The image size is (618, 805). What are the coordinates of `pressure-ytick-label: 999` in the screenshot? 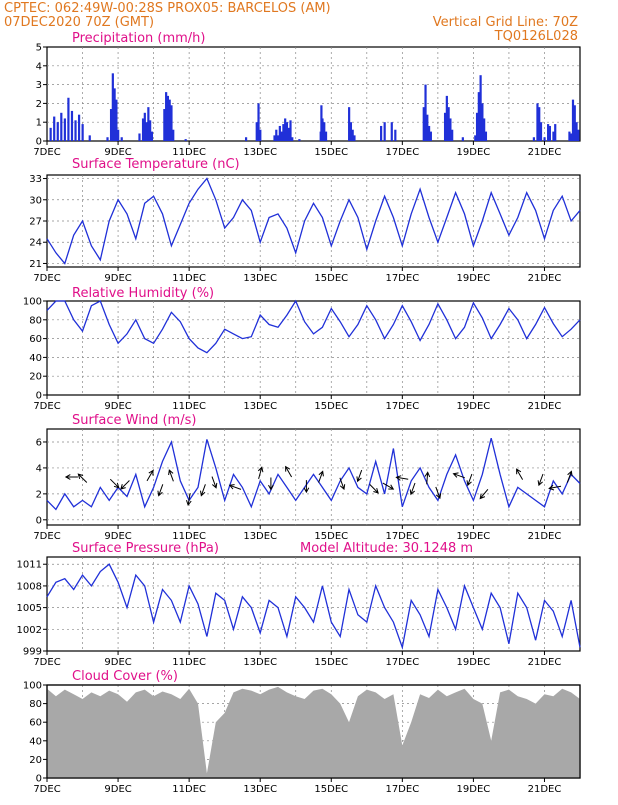 It's located at (32, 652).